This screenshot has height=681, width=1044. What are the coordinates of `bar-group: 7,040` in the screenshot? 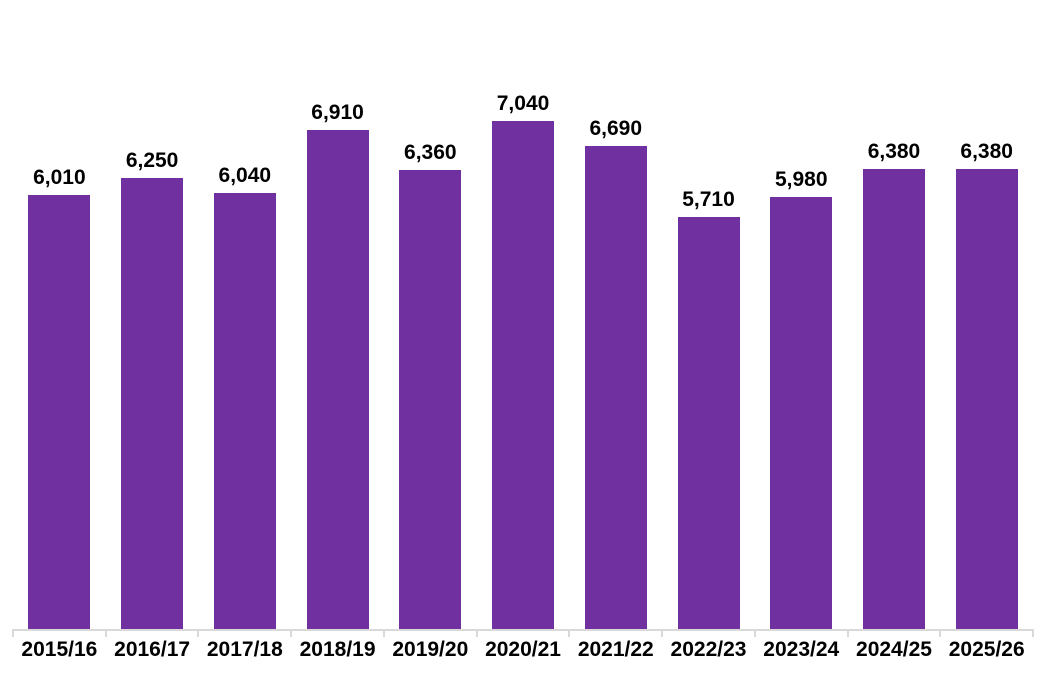 It's located at (523, 360).